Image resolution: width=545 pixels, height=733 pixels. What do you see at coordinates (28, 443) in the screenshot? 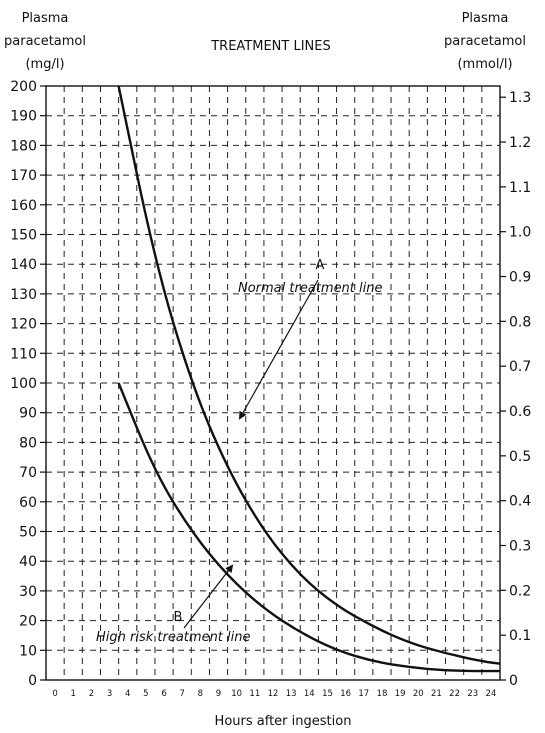
I see `y-tick-label-left: 80` at bounding box center [28, 443].